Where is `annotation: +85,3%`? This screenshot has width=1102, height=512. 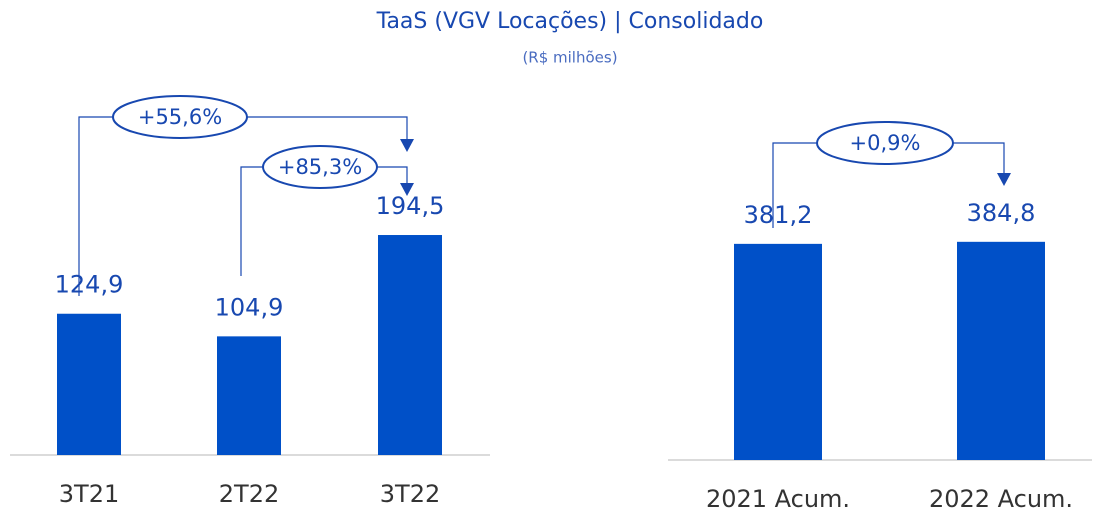 annotation: +85,3% is located at coordinates (320, 167).